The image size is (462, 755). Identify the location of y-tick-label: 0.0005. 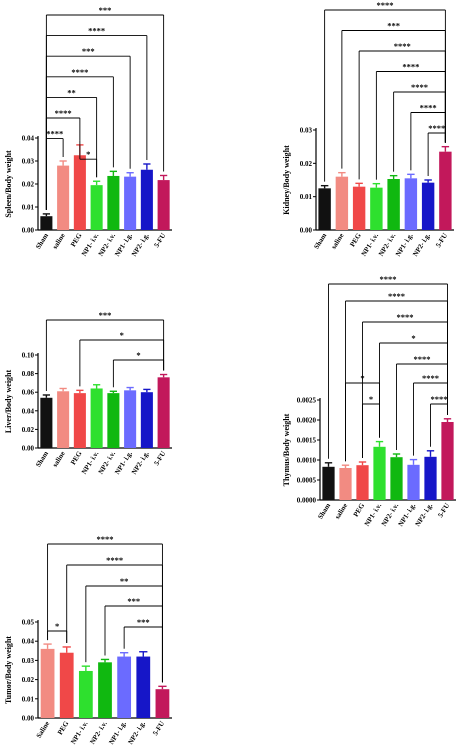
(307, 481).